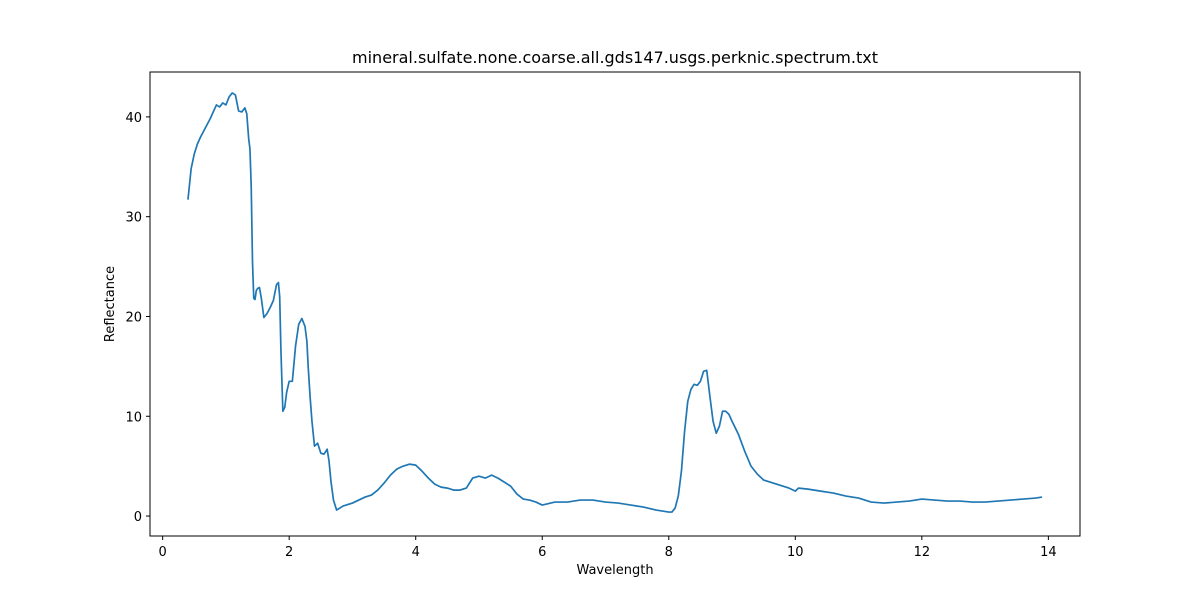 The width and height of the screenshot is (1200, 600). I want to click on x-tick-label: 14, so click(1048, 552).